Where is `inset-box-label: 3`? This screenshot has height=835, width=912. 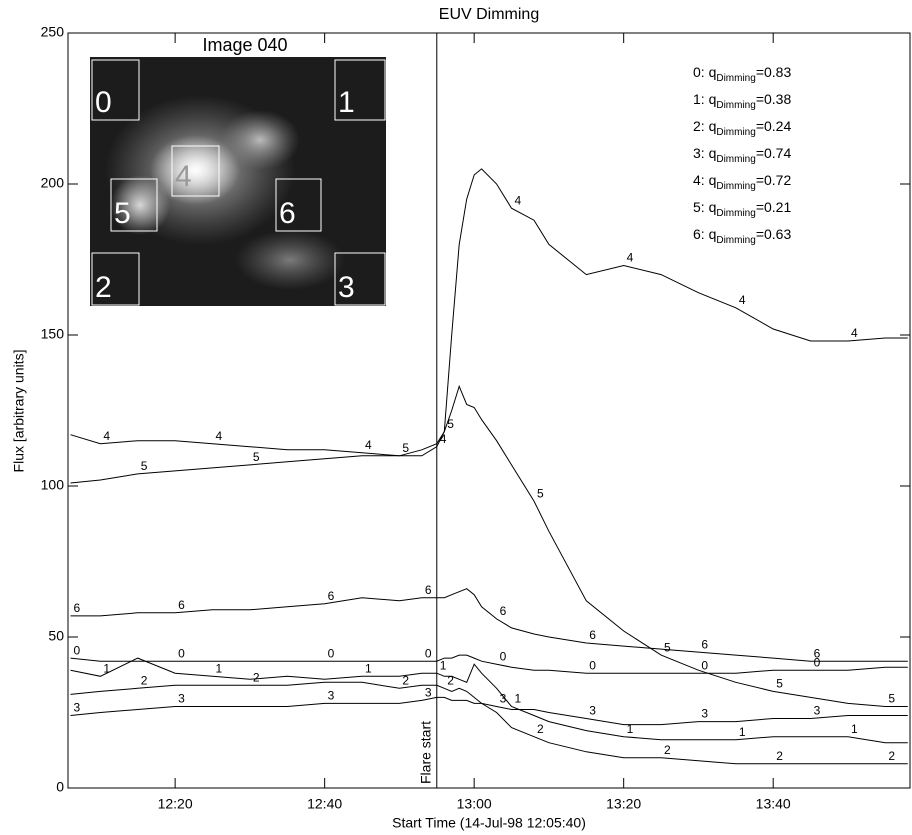 inset-box-label: 3 is located at coordinates (346, 287).